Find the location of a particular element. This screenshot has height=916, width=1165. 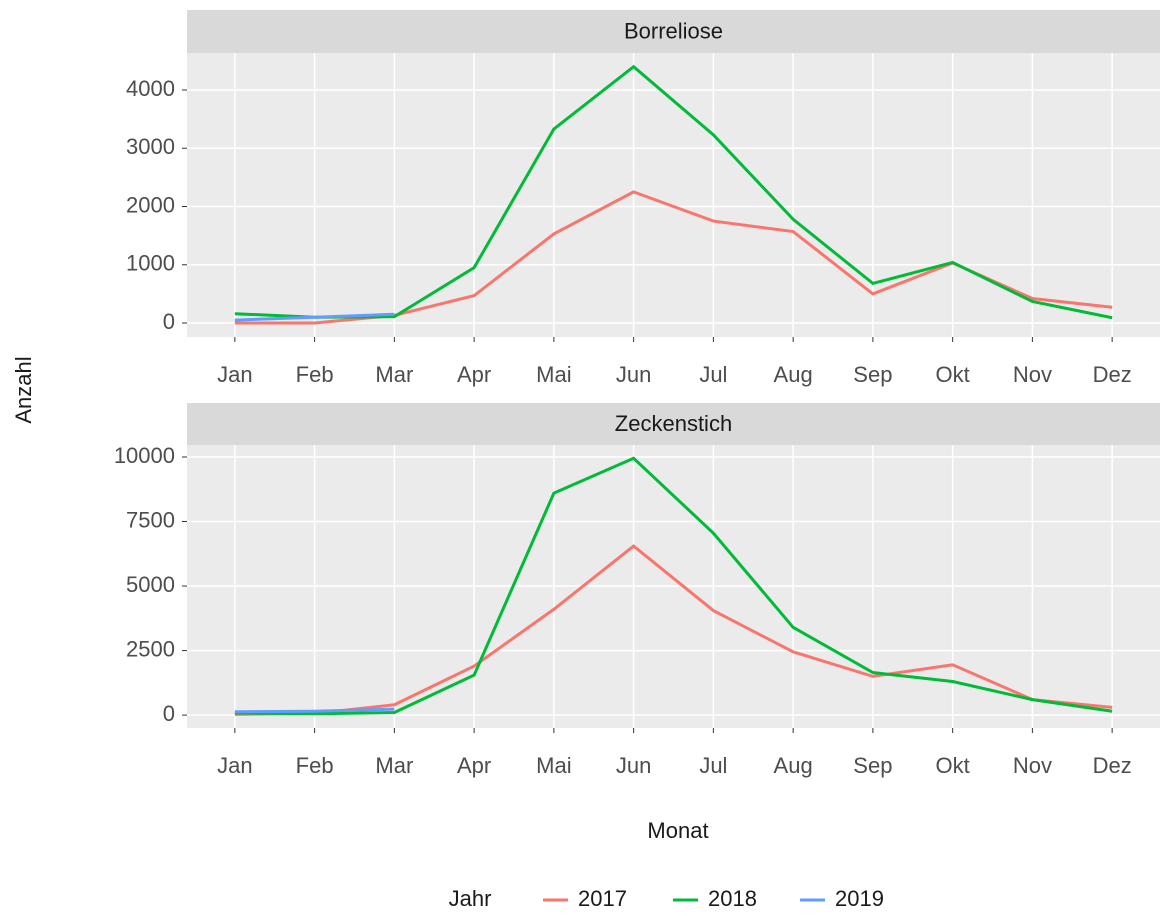

legend-label: 2018 is located at coordinates (732, 898).